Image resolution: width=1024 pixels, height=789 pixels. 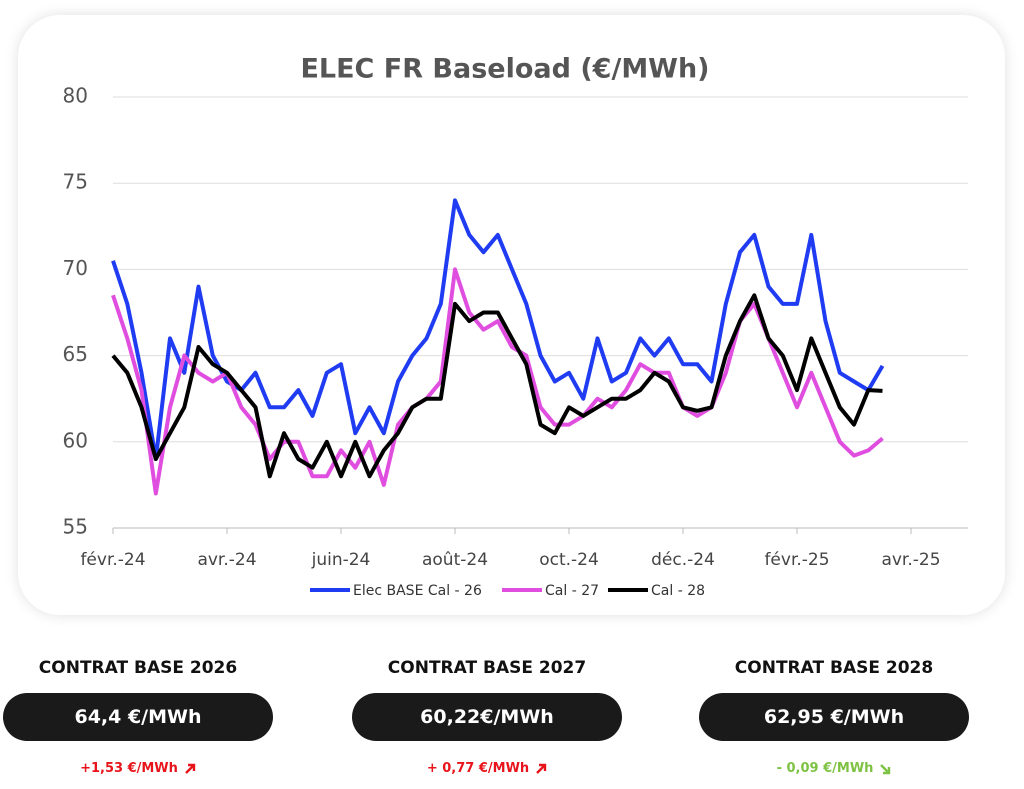 I want to click on change: + 0,77 €/MWh, so click(x=487, y=768).